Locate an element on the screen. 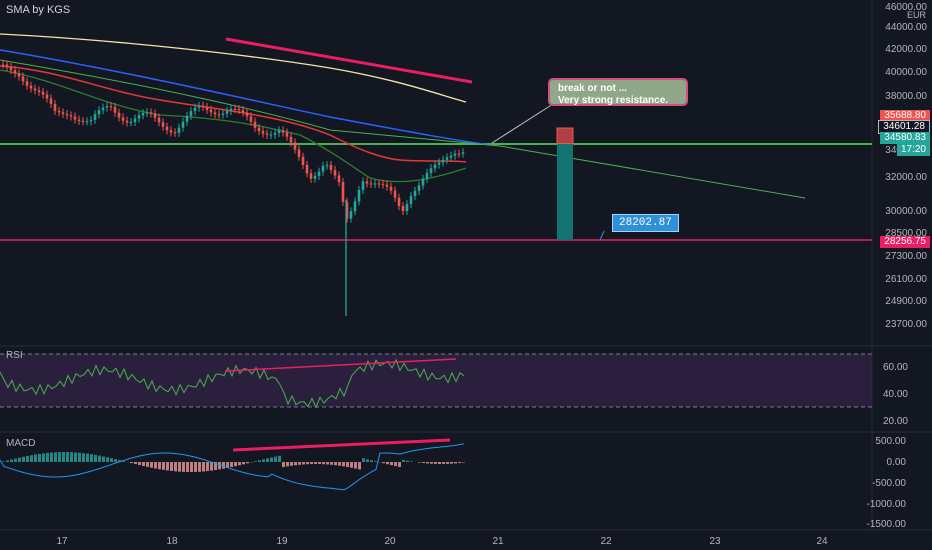 This screenshot has width=932, height=550. time-tick-label: 17 is located at coordinates (62, 541).